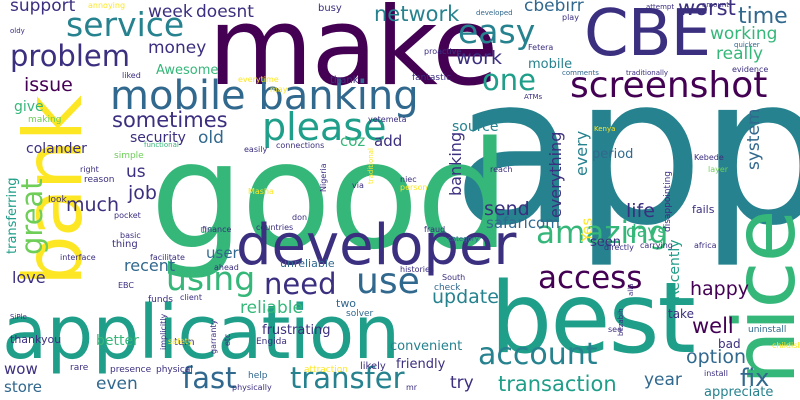  I want to click on word-histories: histories, so click(417, 269).